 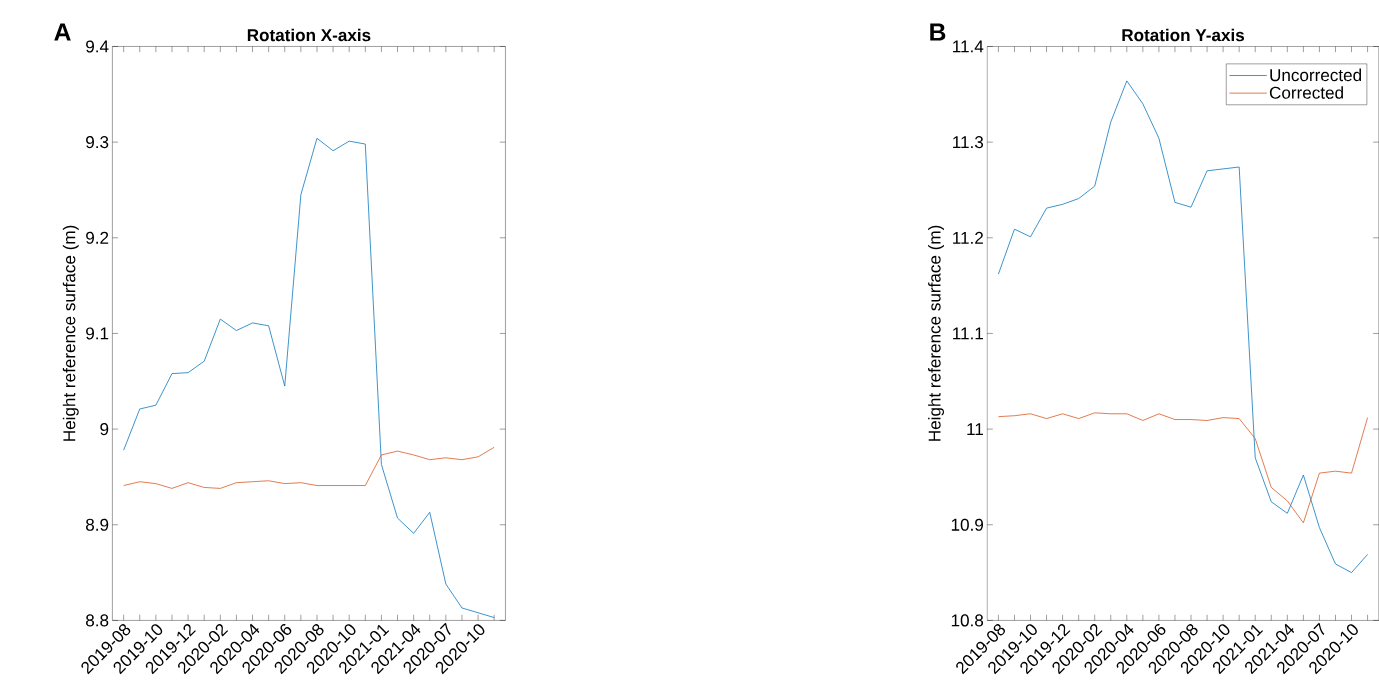 I want to click on y-tick-label: 11.3, so click(x=968, y=141).